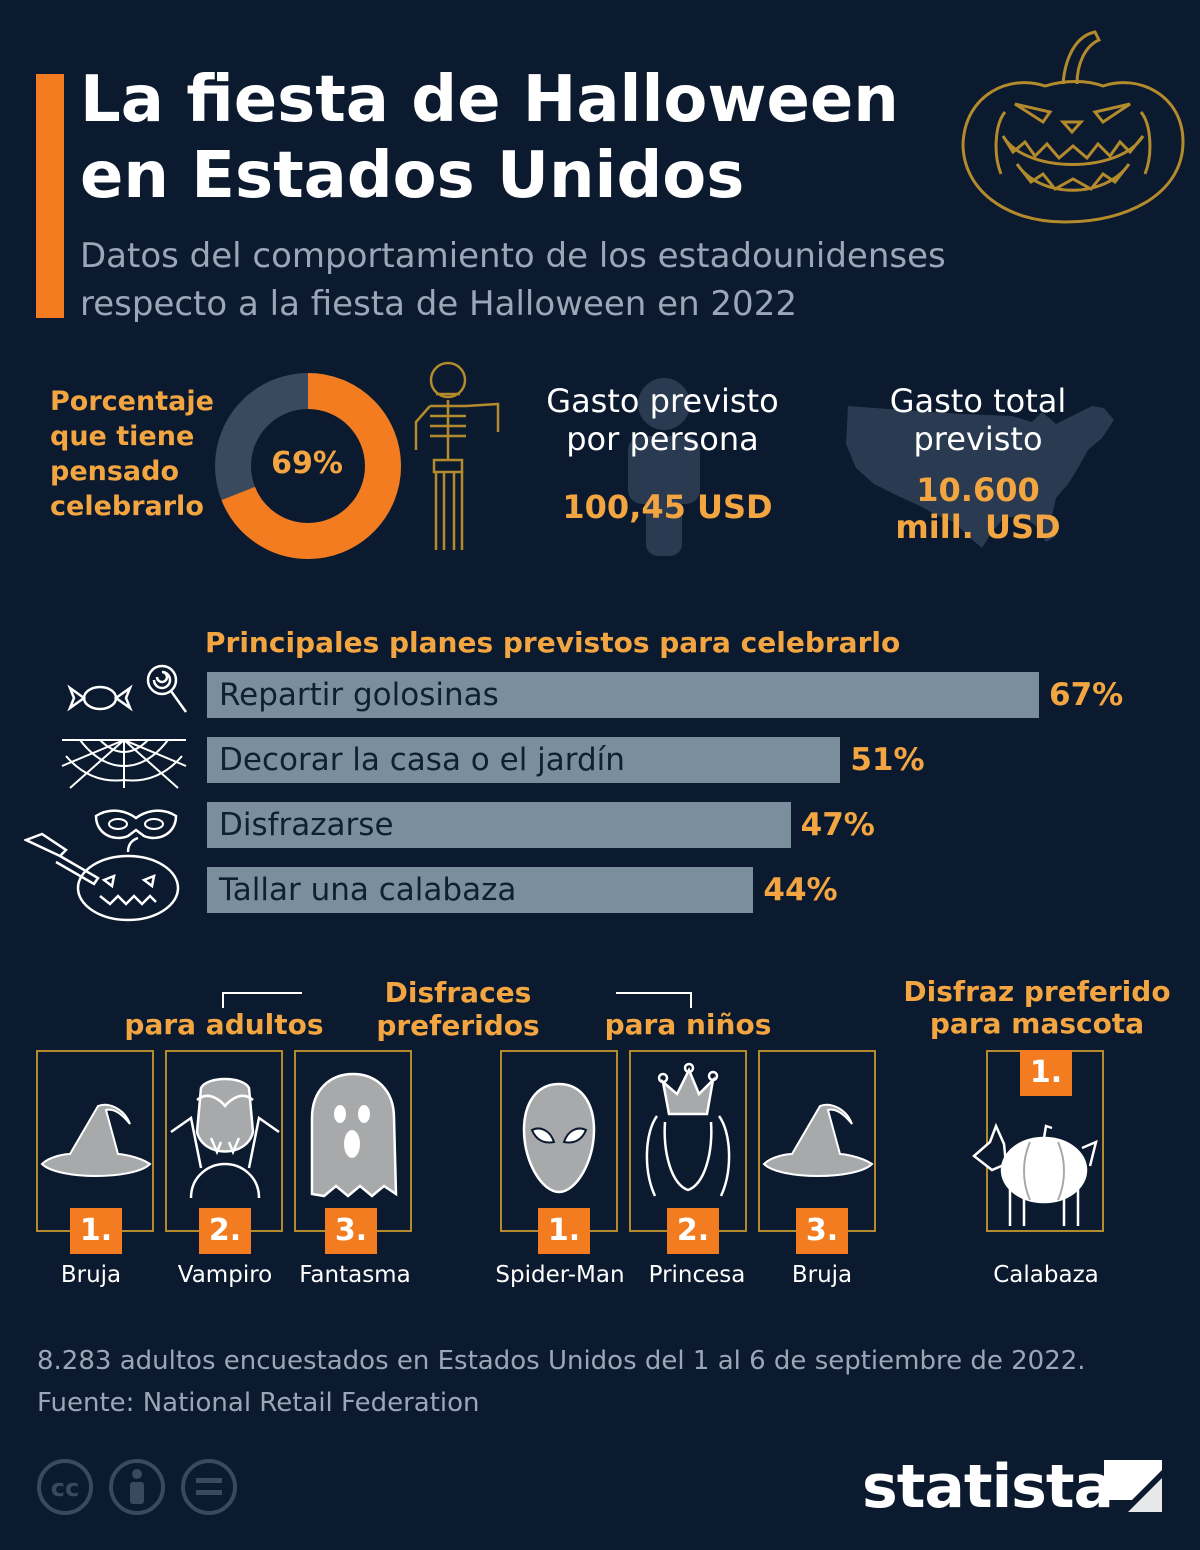 The image size is (1200, 1550). What do you see at coordinates (306, 825) in the screenshot?
I see `plan-bar-label: Disfrazarse` at bounding box center [306, 825].